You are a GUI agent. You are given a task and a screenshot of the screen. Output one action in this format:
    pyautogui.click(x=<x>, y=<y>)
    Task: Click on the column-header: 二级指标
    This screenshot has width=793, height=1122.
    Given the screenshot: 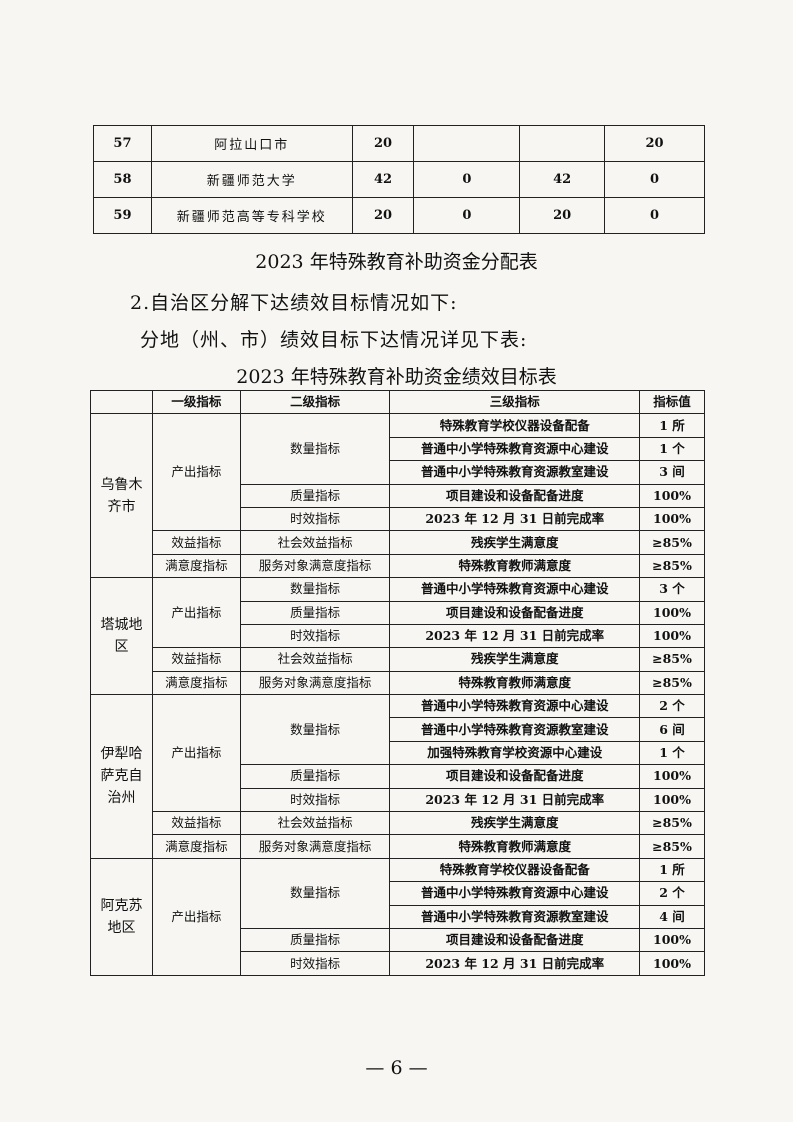 What is the action you would take?
    pyautogui.click(x=315, y=402)
    